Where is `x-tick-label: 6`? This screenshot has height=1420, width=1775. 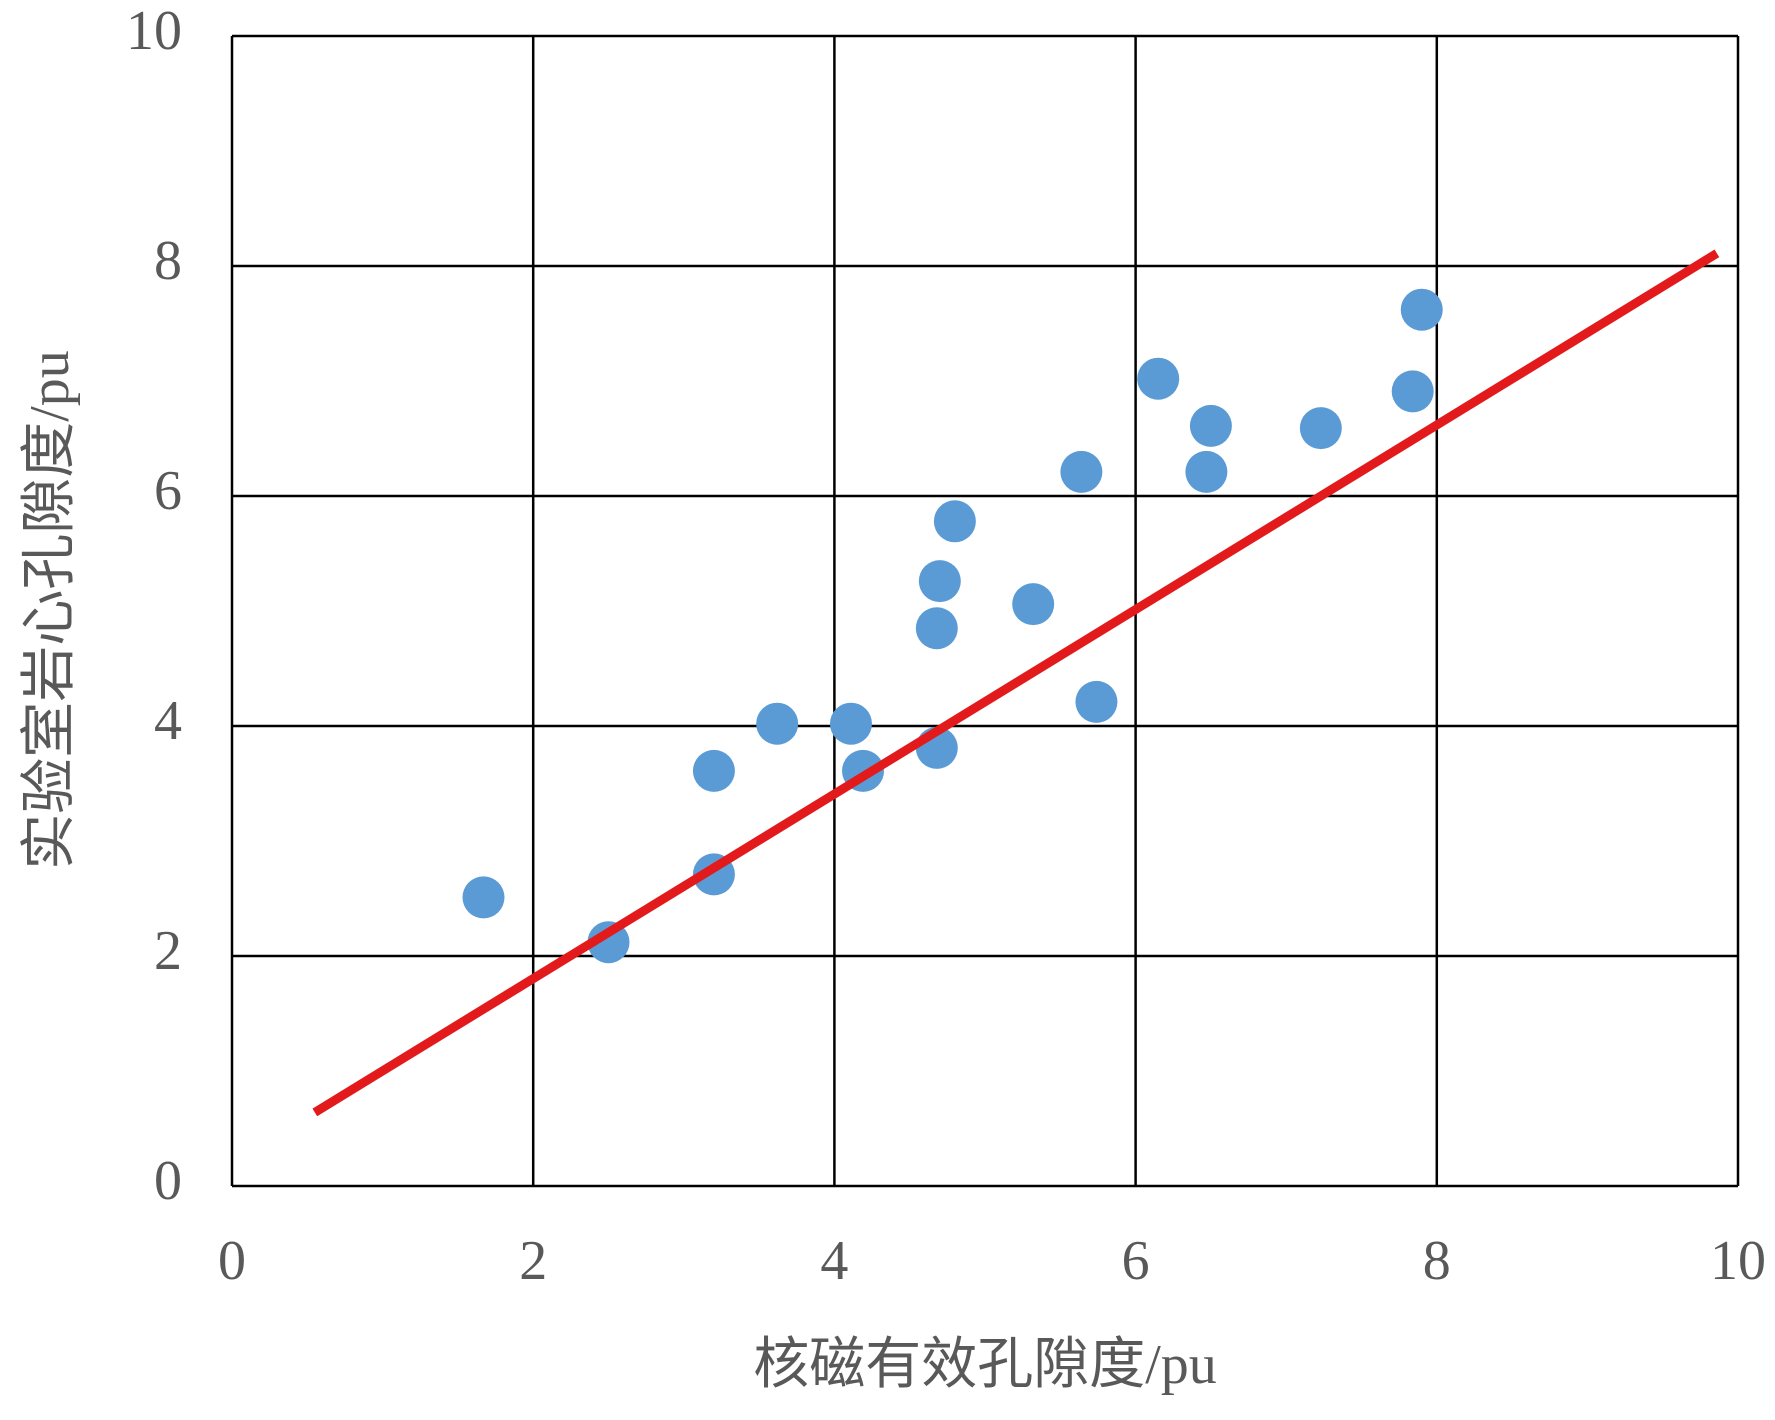 x-tick-label: 6 is located at coordinates (1136, 1261).